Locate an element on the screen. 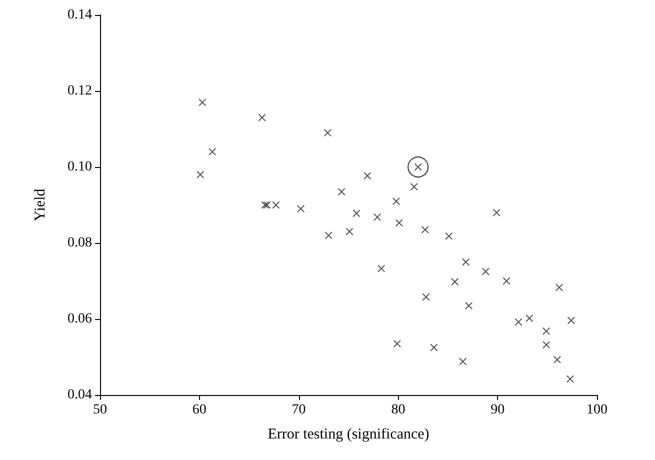 This screenshot has height=460, width=655. x-tick-label: 100 is located at coordinates (597, 410).